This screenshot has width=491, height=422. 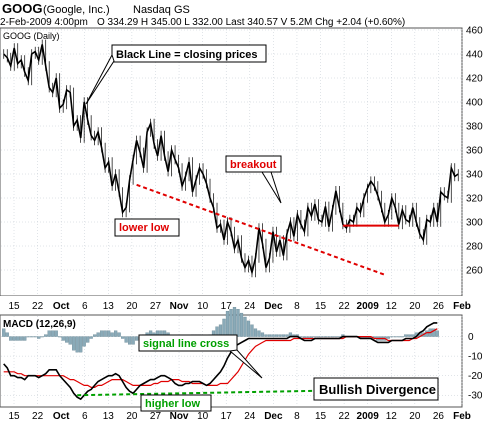 What do you see at coordinates (186, 344) in the screenshot?
I see `signal-cross-text: signal line cross` at bounding box center [186, 344].